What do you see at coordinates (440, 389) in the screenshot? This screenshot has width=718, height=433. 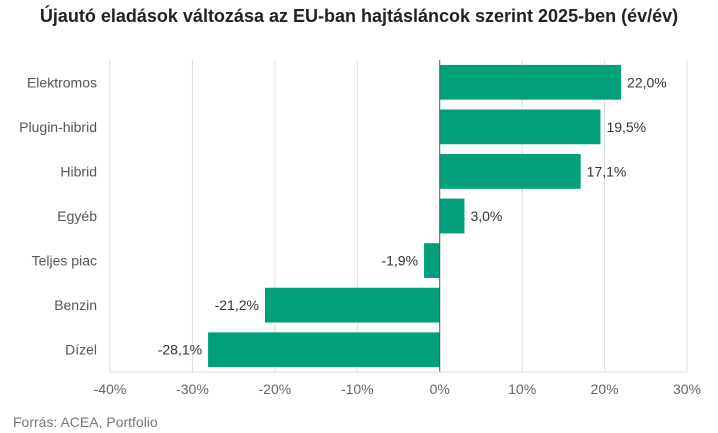 I see `x-tick-label: 0%` at bounding box center [440, 389].